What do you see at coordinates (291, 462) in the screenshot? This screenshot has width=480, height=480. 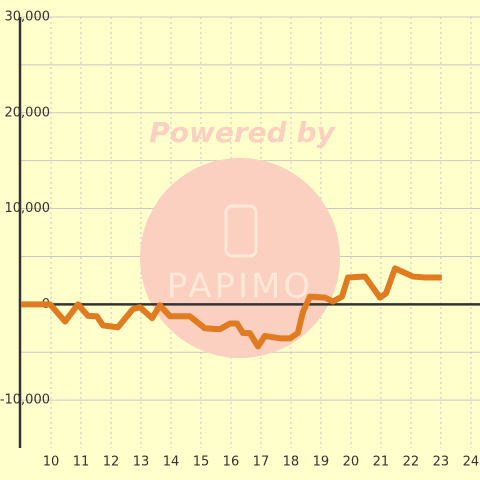 I see `x-tick-label: 18` at bounding box center [291, 462].